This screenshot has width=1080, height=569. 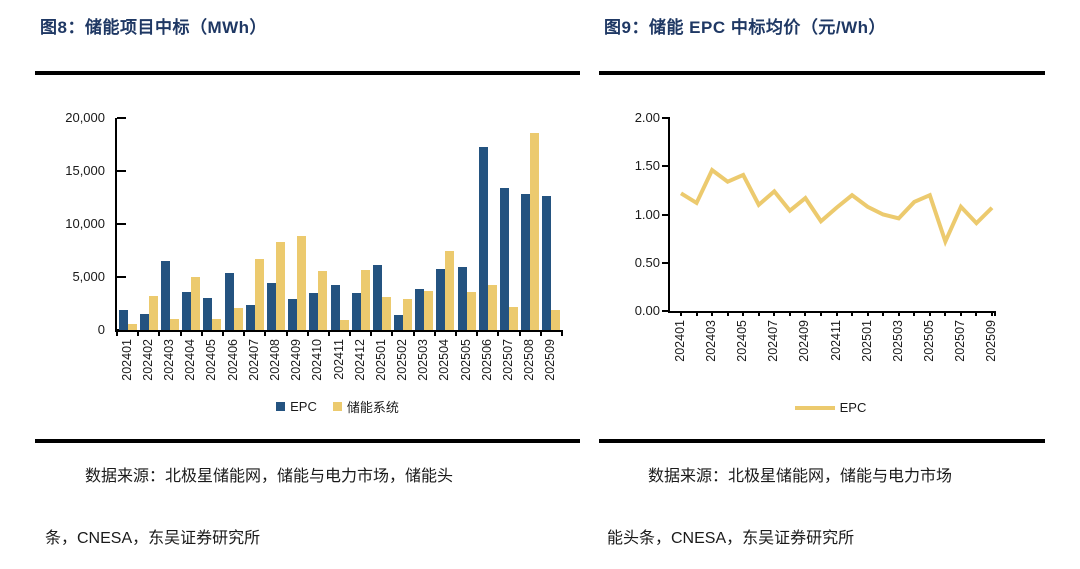 I want to click on bar-储能系统-202508, so click(x=535, y=231).